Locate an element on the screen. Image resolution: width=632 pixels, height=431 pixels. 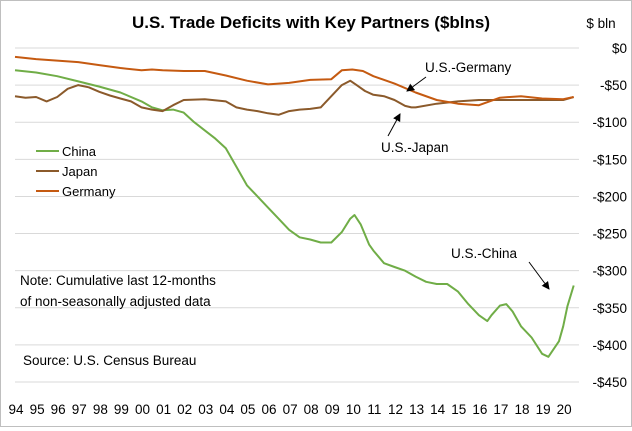
x-tick-label: 12 is located at coordinates (395, 409).